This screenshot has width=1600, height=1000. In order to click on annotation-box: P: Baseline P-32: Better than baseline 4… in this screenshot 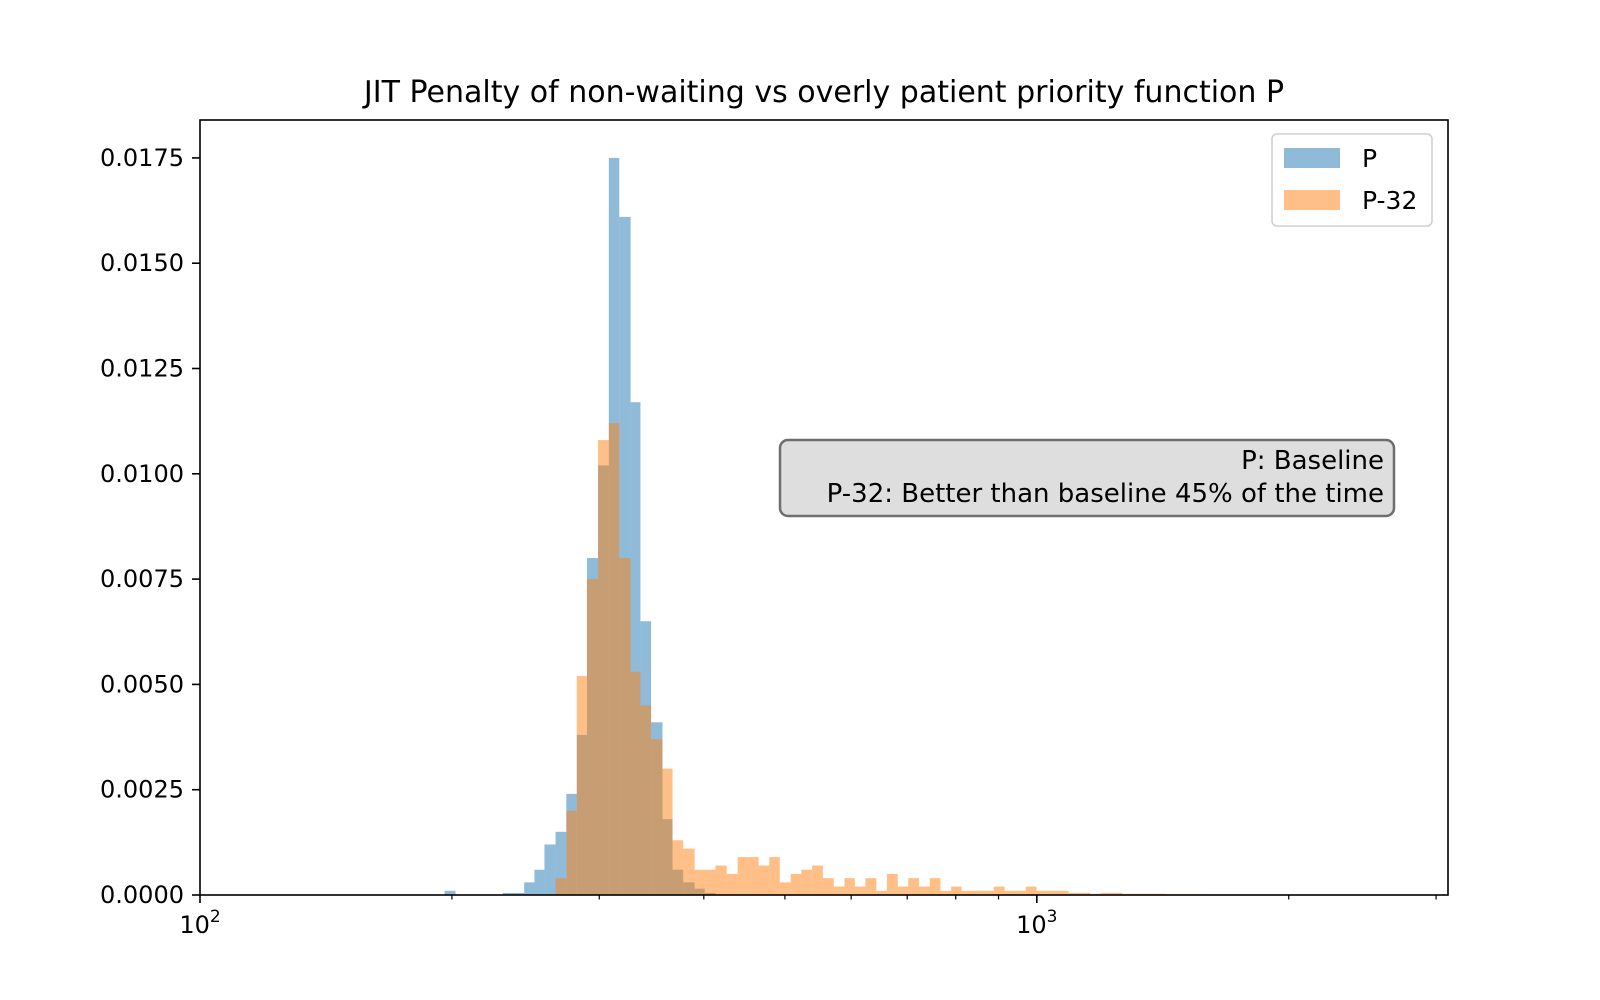, I will do `click(1087, 478)`.